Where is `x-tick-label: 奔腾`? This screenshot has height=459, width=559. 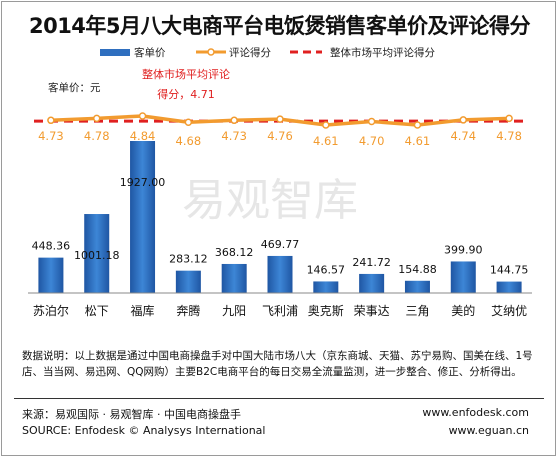 x-tick-label: 奔腾 is located at coordinates (188, 310).